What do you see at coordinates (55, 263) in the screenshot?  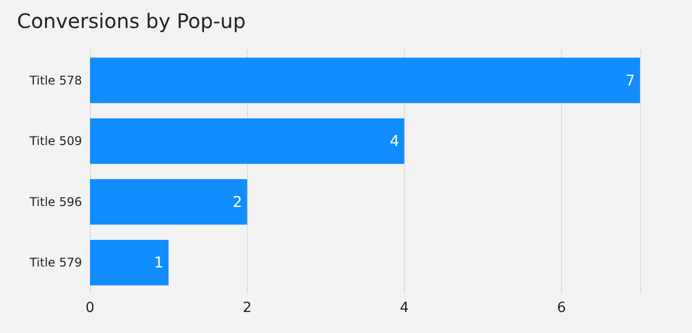 I see `y-tick-label: Title 579` at bounding box center [55, 263].